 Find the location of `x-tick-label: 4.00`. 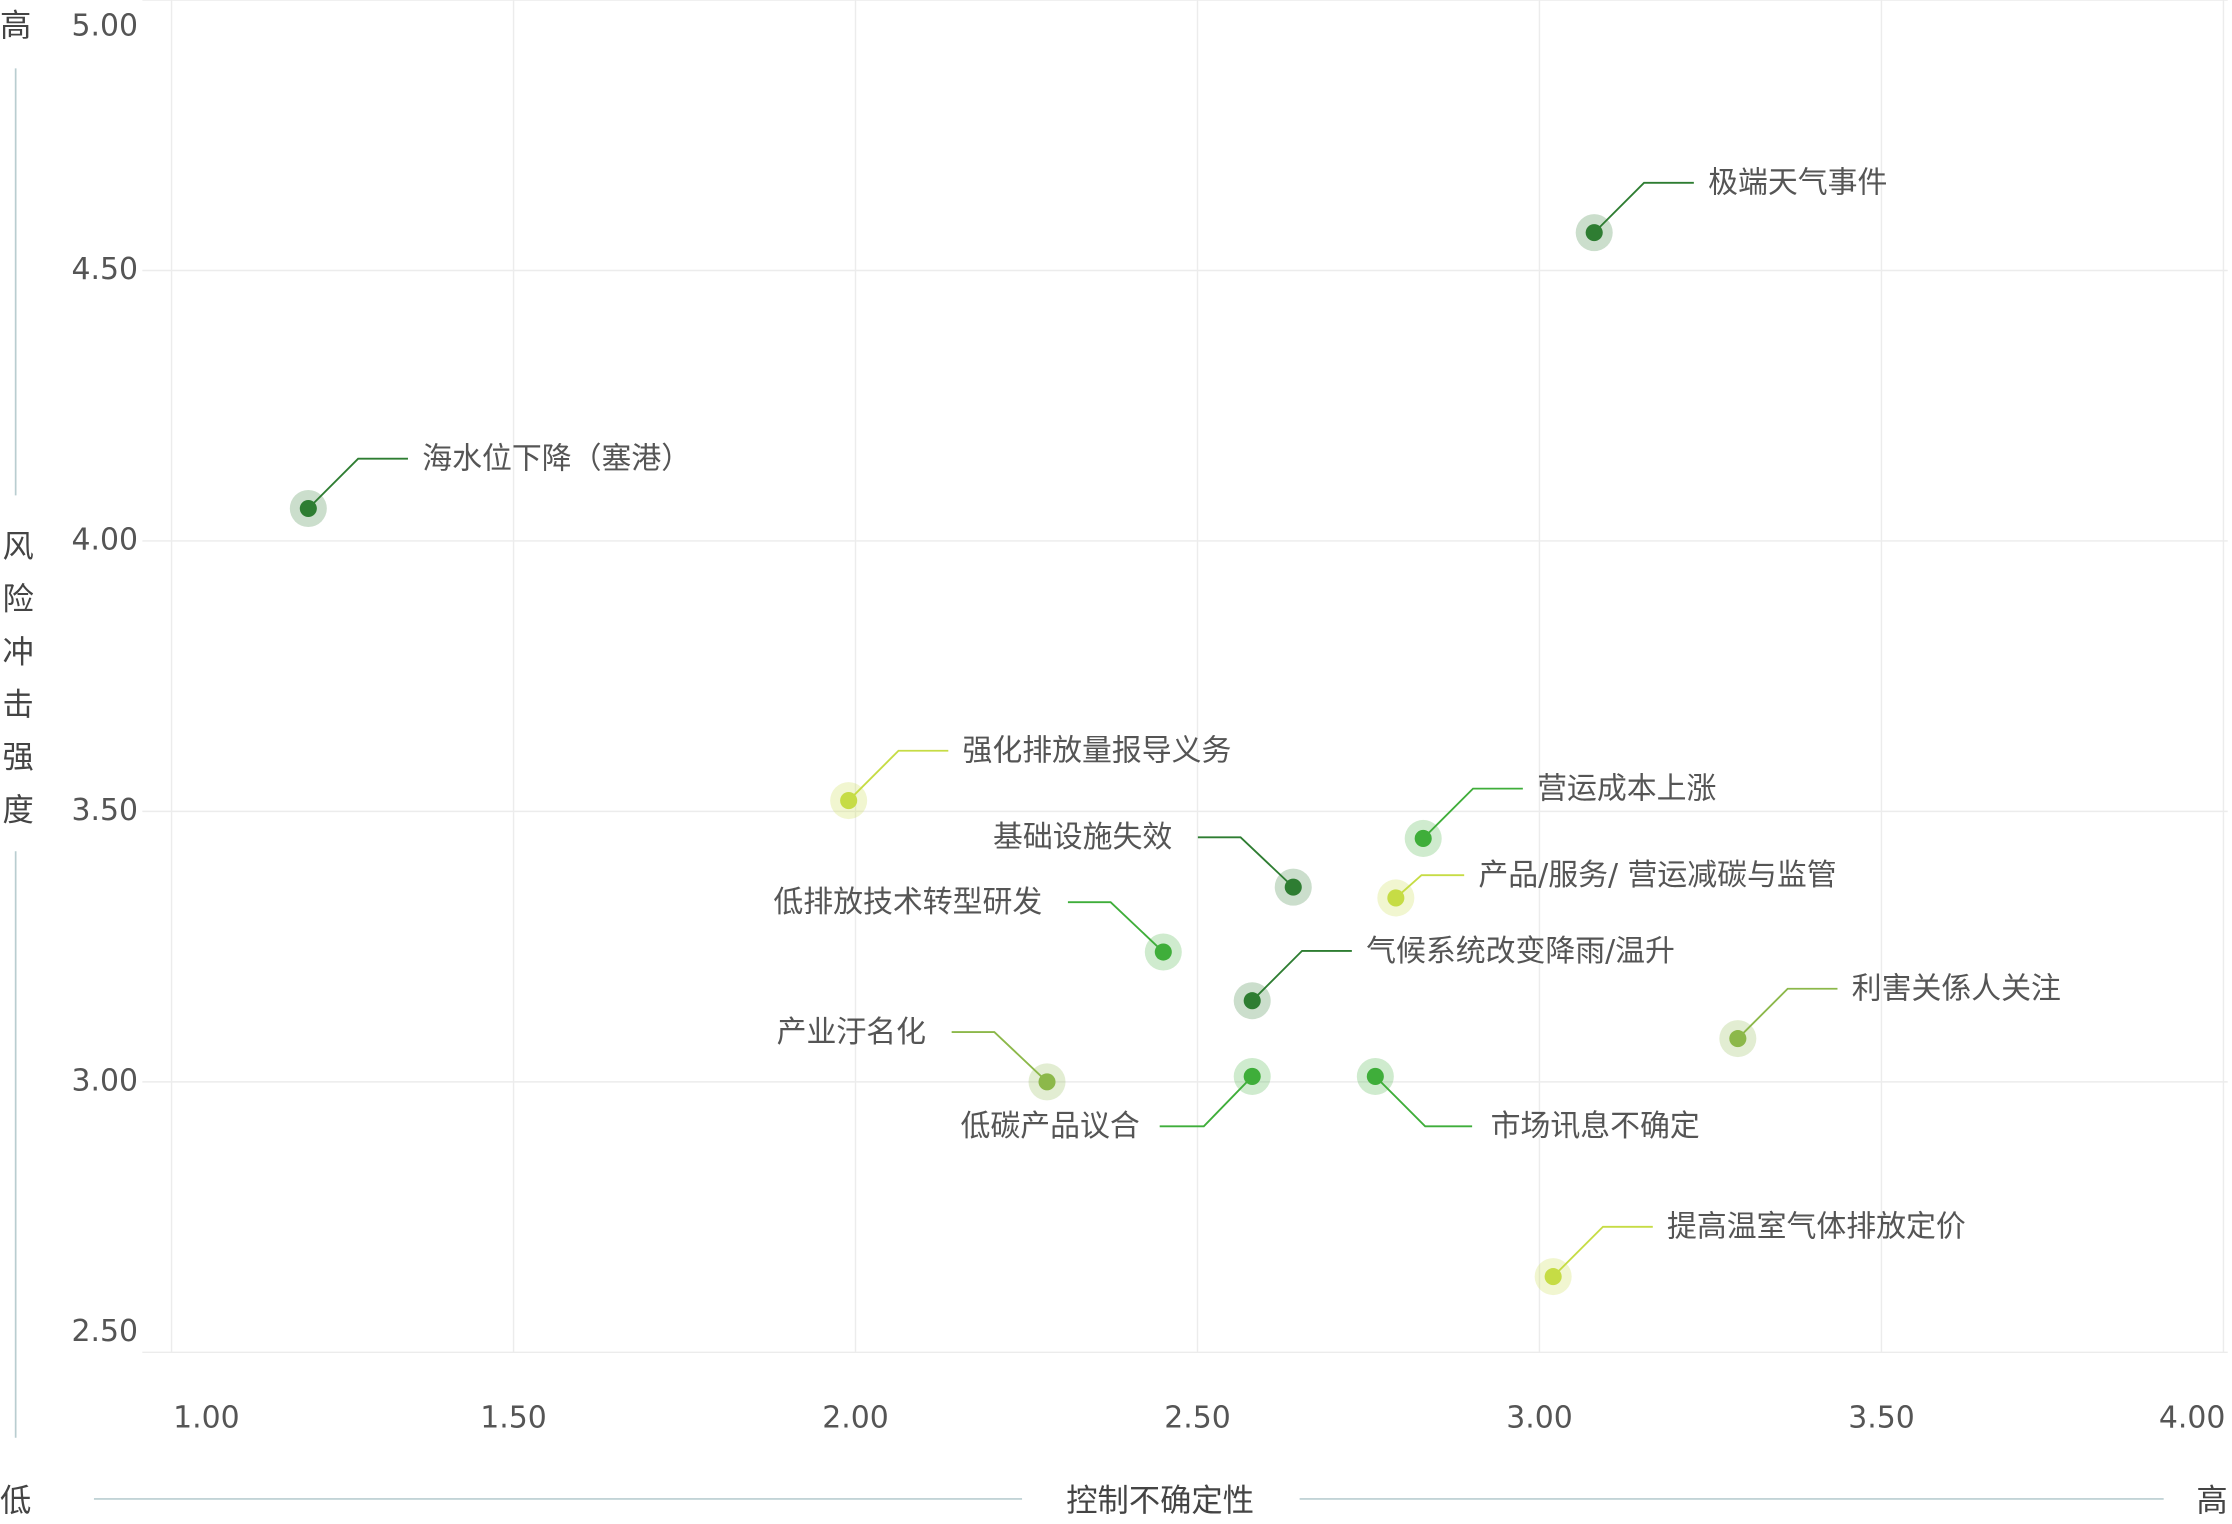

x-tick-label: 4.00 is located at coordinates (2192, 1418).